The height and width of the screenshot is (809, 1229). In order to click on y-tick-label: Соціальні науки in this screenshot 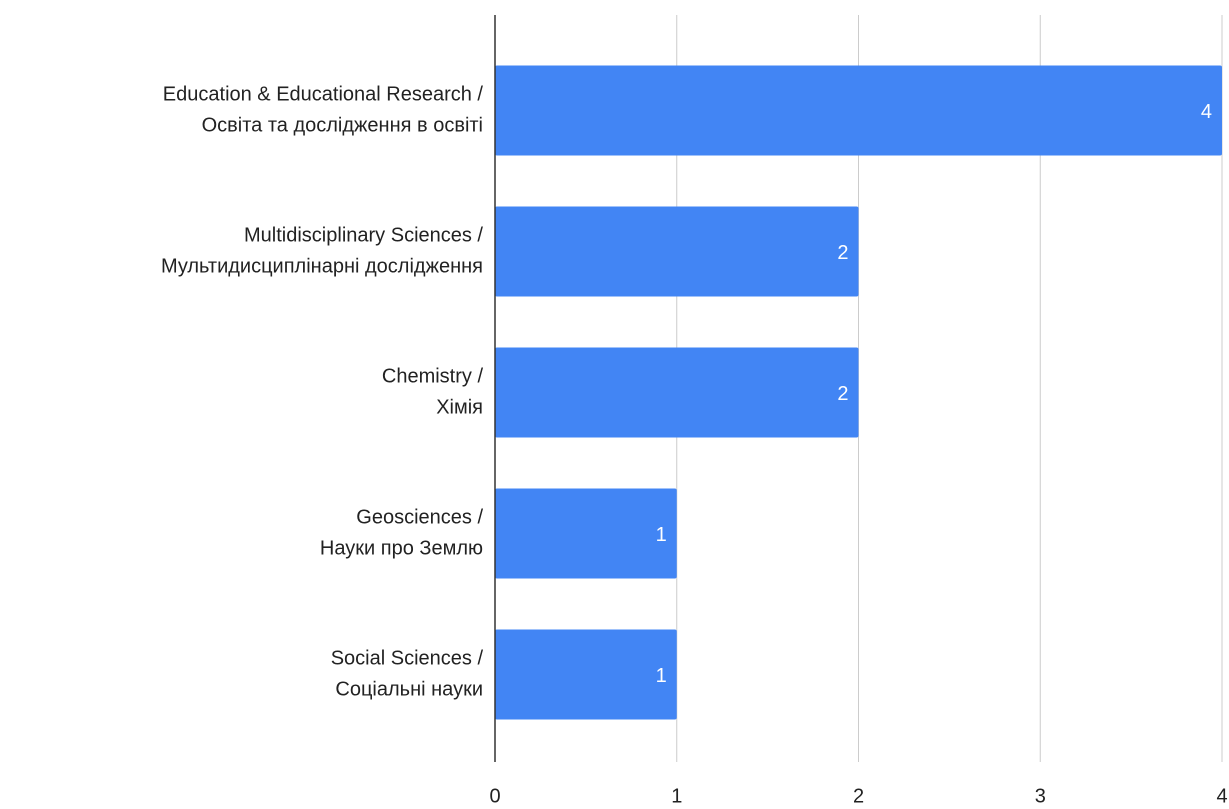, I will do `click(409, 689)`.